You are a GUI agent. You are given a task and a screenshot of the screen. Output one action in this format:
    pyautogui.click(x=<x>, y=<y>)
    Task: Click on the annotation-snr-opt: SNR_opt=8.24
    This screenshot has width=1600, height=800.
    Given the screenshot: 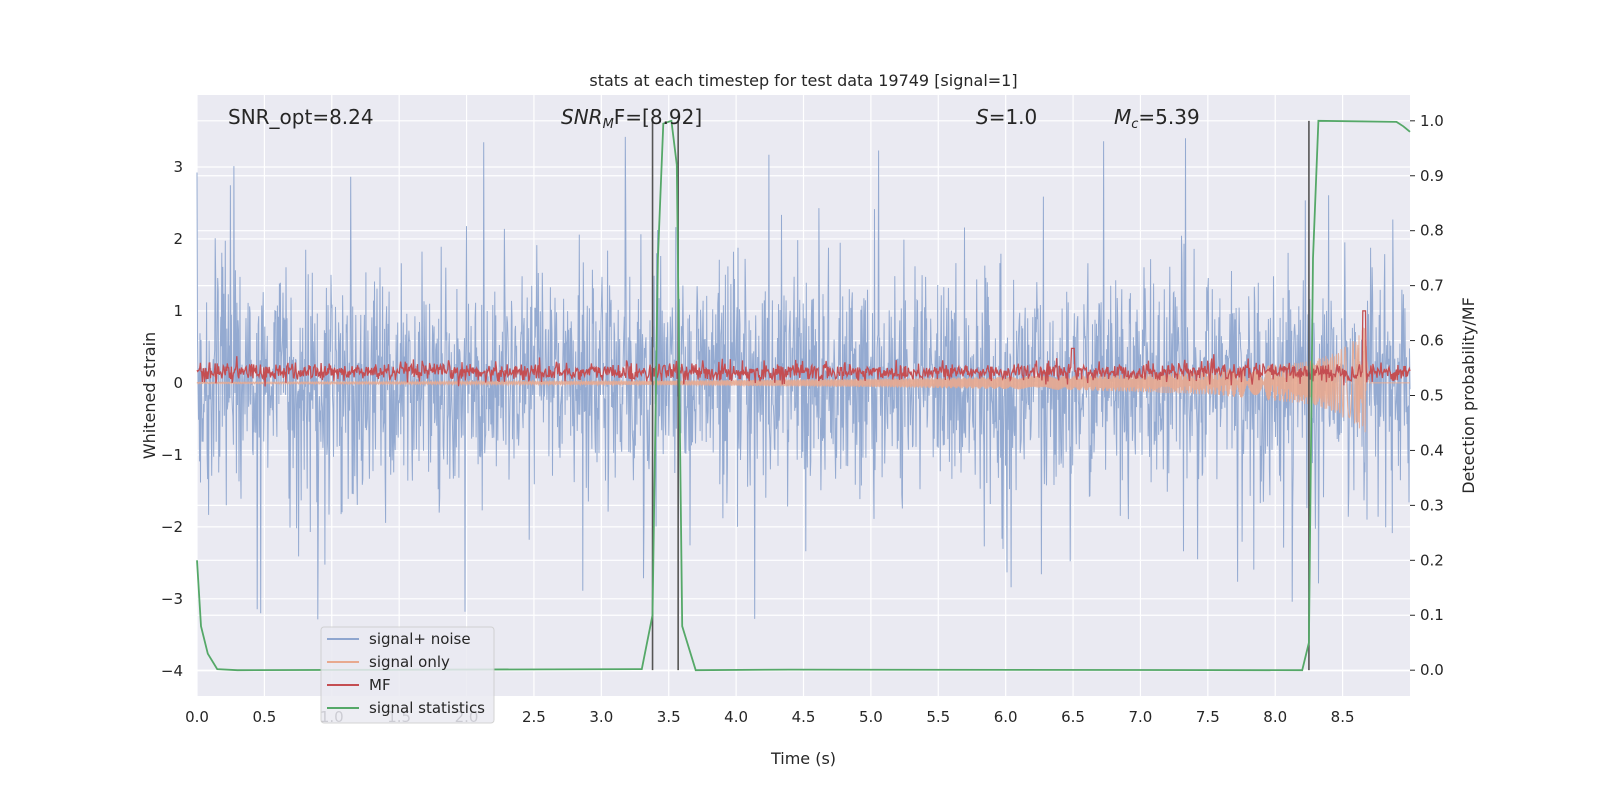 What is the action you would take?
    pyautogui.click(x=301, y=117)
    